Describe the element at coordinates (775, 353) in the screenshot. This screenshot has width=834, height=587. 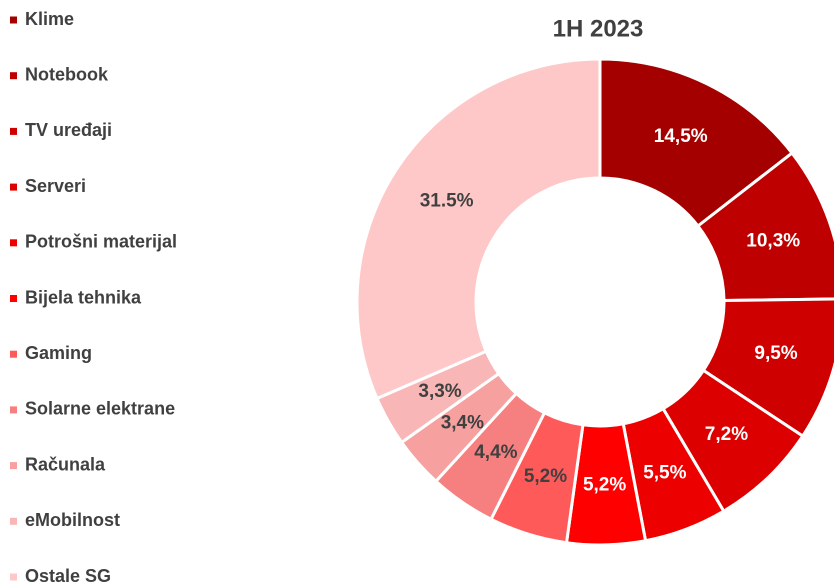
I see `data-label: 9,5%` at that location.